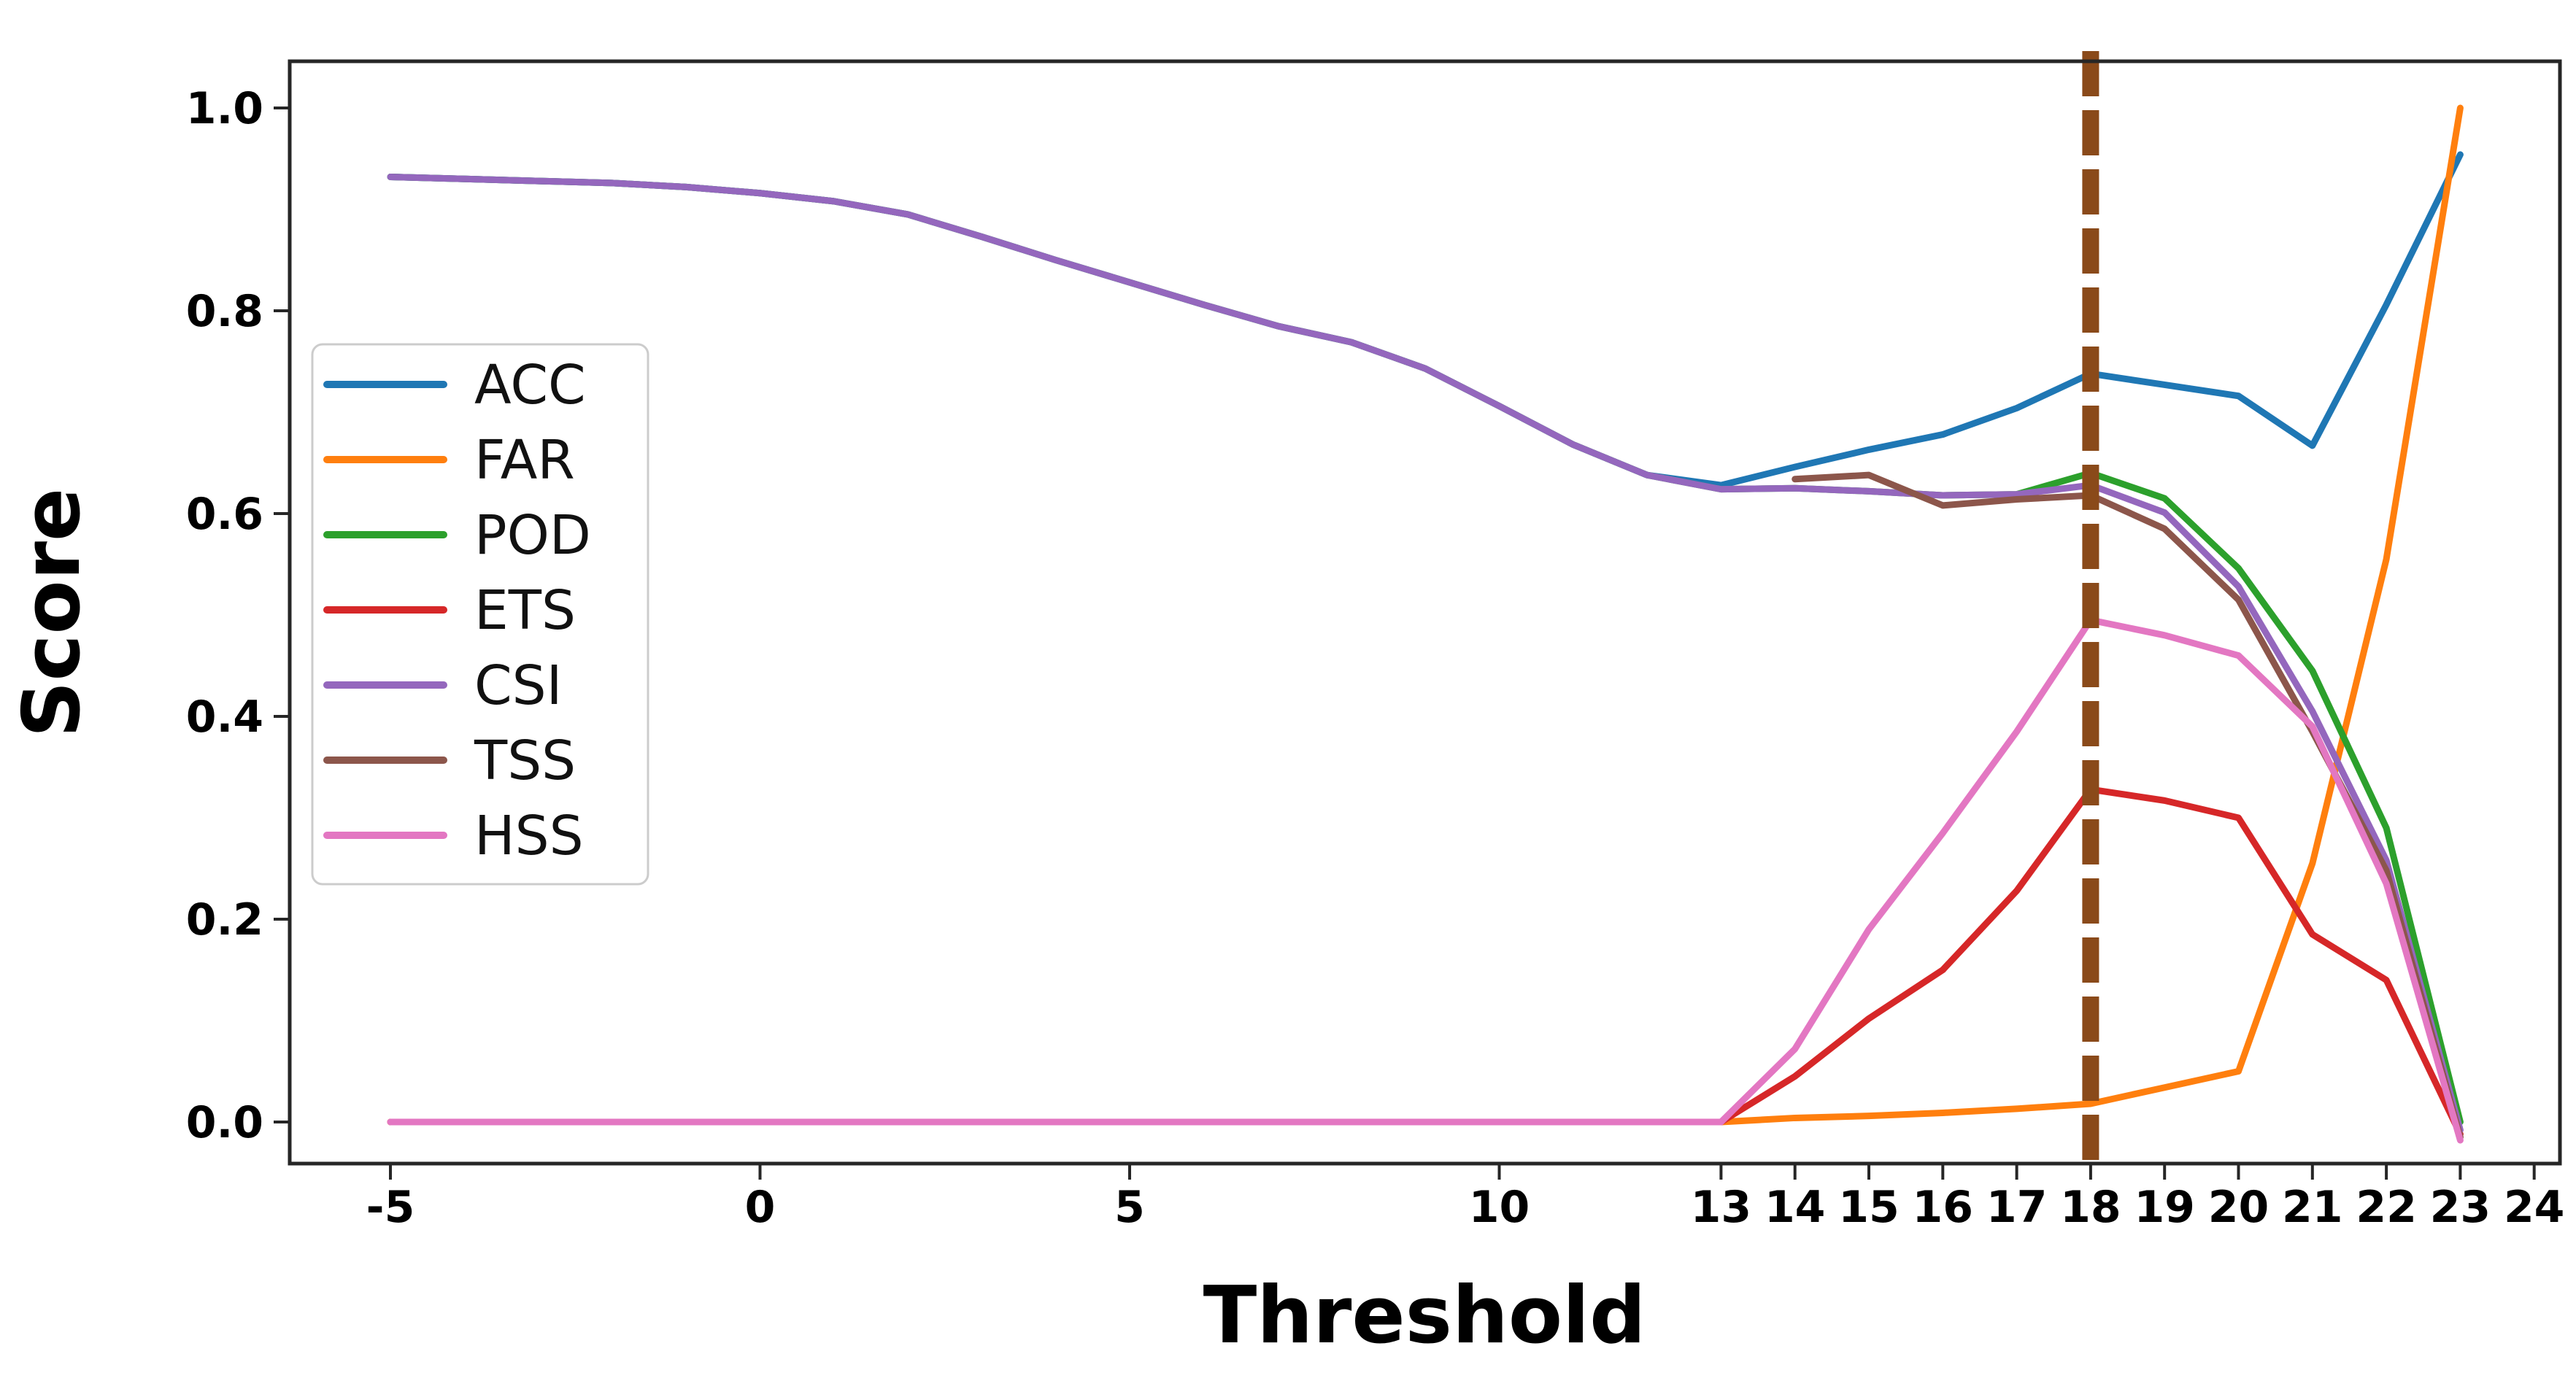 The image size is (2576, 1389). What do you see at coordinates (53, 613) in the screenshot?
I see `y-axis-title: Score` at bounding box center [53, 613].